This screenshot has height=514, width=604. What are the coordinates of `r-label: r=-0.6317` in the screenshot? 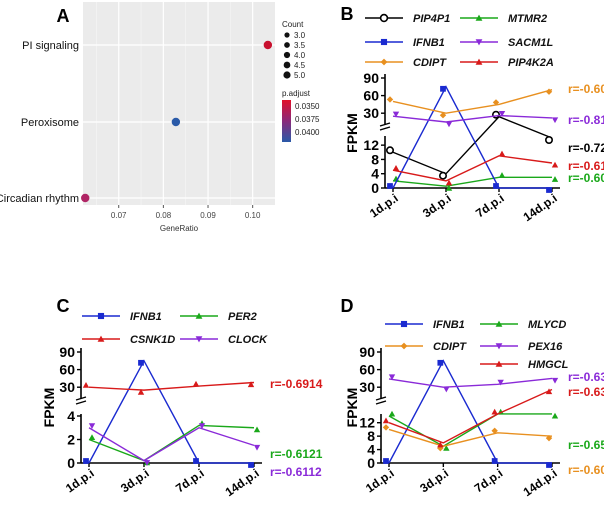 It's located at (586, 392).